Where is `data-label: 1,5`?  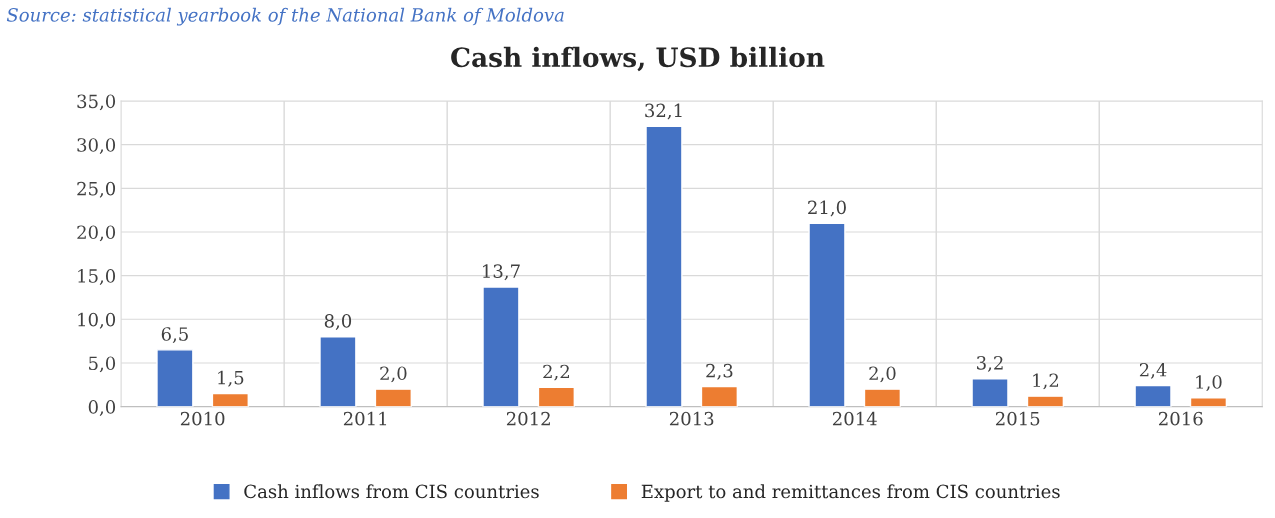 data-label: 1,5 is located at coordinates (231, 378).